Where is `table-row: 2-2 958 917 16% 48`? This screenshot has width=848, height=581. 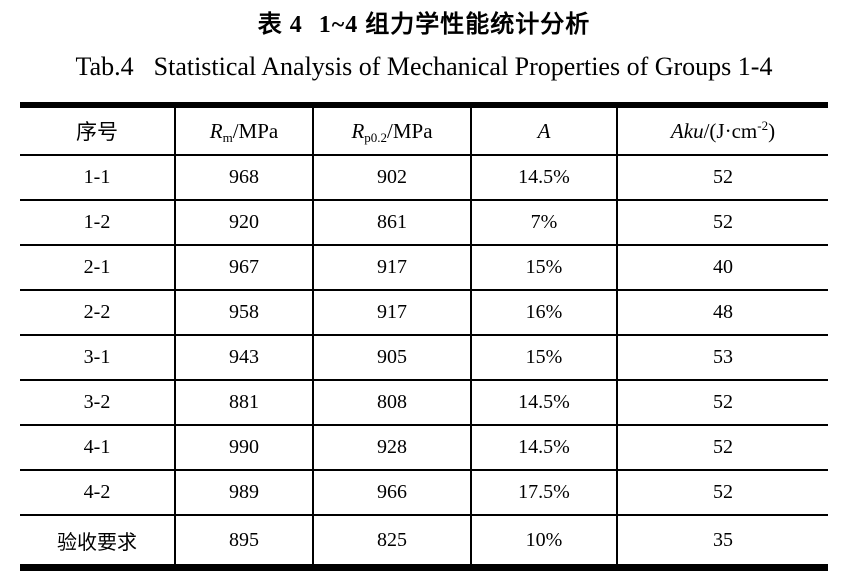
table-row: 2-2 958 917 16% 48 is located at coordinates (424, 313).